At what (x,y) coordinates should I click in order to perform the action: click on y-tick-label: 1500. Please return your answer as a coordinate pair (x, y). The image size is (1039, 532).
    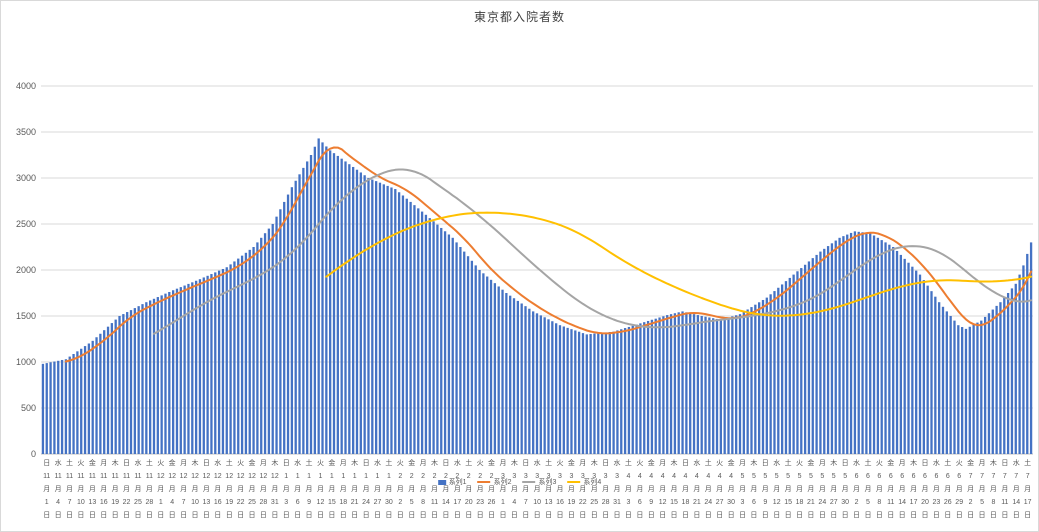
    Looking at the image, I should click on (26, 316).